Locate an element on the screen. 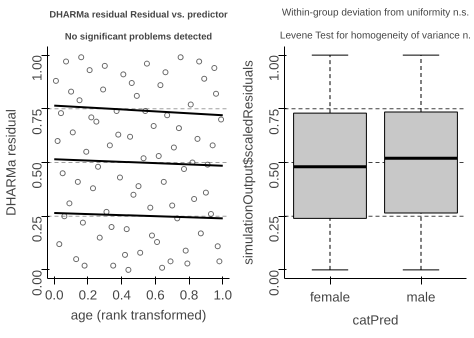  x-tick-label: 1.0 is located at coordinates (222, 295).